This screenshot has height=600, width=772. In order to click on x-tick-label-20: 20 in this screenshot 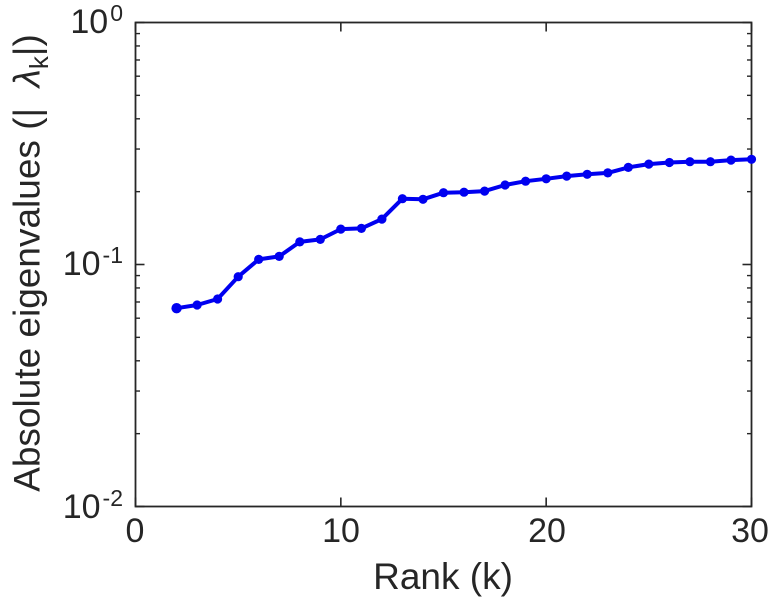, I will do `click(547, 531)`.